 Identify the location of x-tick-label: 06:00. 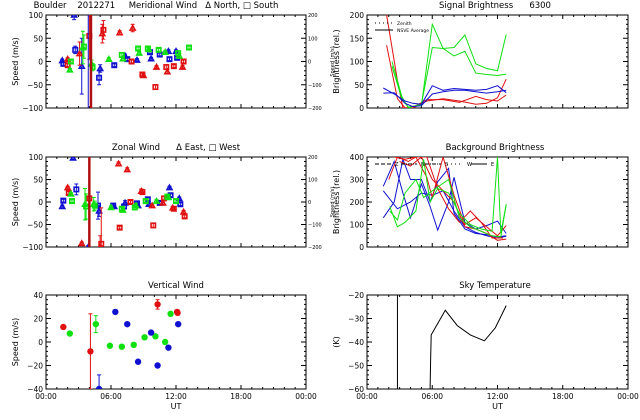
(432, 396).